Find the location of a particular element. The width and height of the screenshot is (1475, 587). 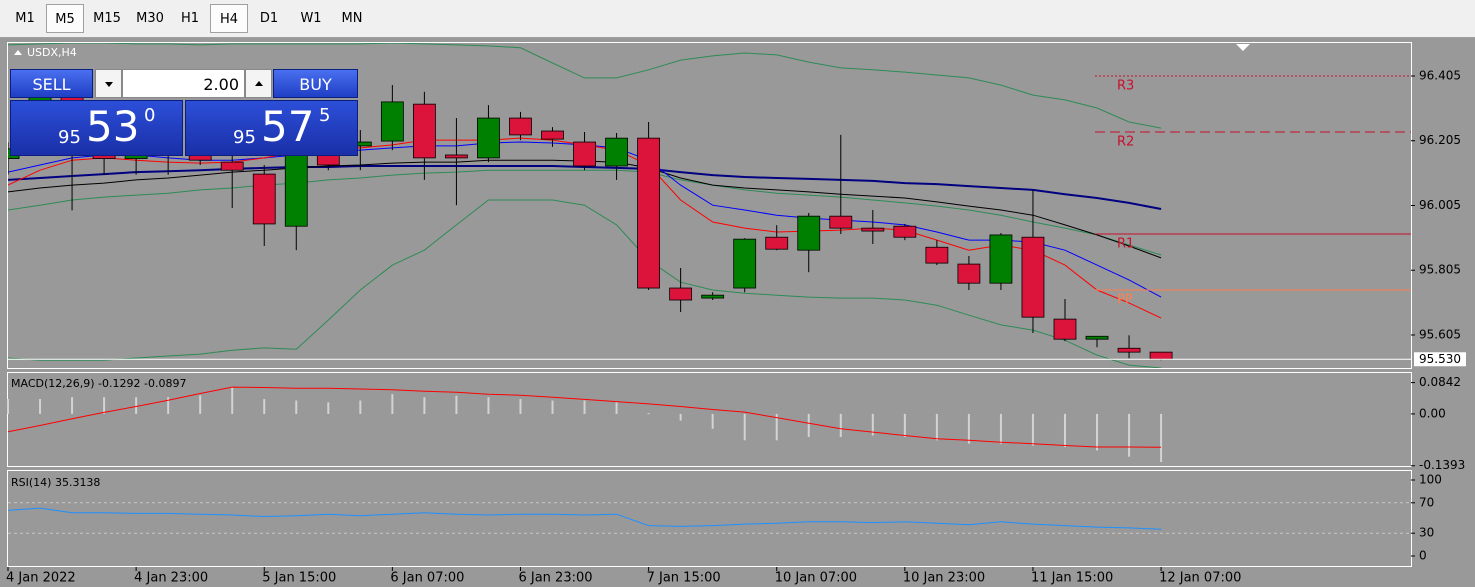

shift-marker is located at coordinates (1243, 47).